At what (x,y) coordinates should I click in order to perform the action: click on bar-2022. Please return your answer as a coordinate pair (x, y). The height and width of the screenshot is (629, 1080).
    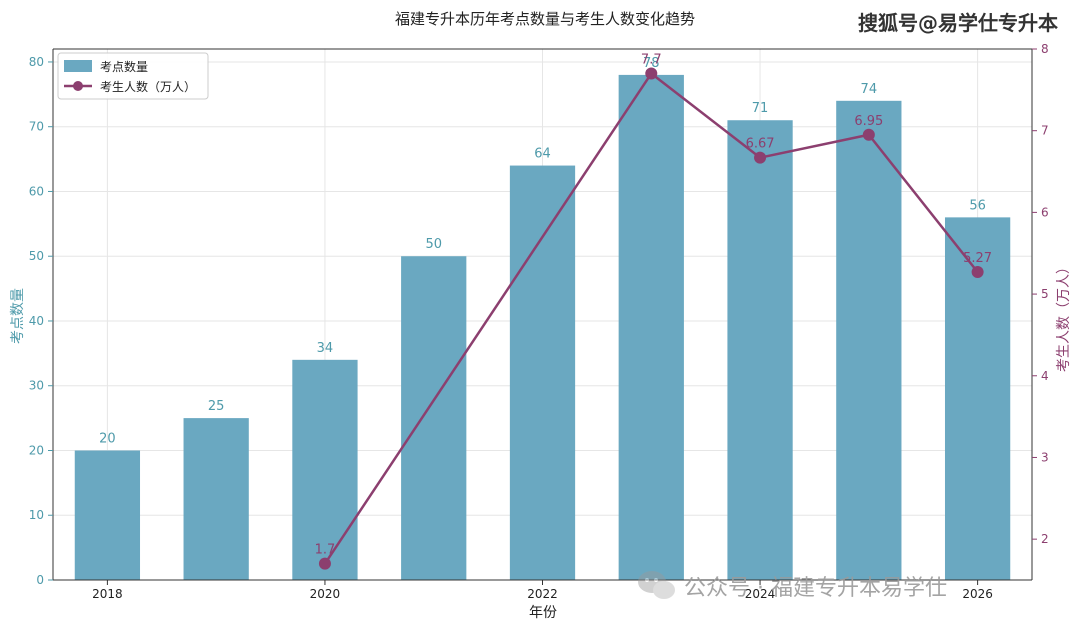
    Looking at the image, I should click on (542, 372).